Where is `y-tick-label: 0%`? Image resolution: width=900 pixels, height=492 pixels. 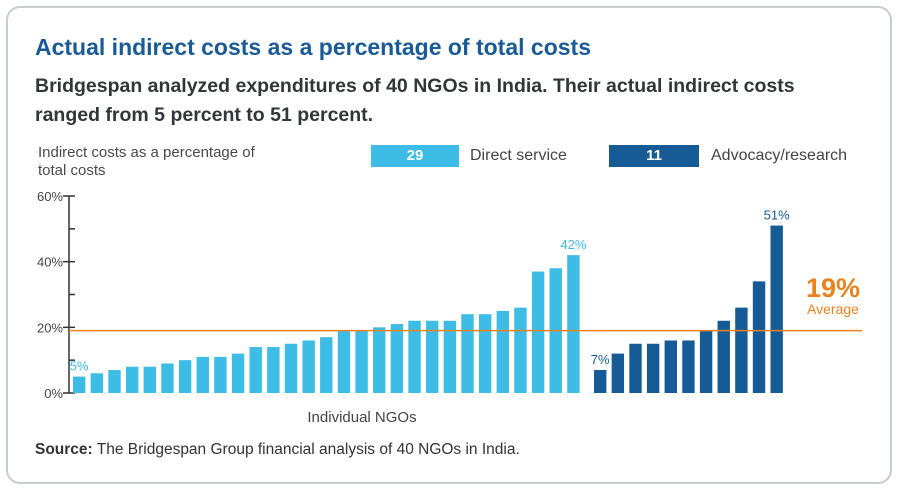
y-tick-label: 0% is located at coordinates (53, 393).